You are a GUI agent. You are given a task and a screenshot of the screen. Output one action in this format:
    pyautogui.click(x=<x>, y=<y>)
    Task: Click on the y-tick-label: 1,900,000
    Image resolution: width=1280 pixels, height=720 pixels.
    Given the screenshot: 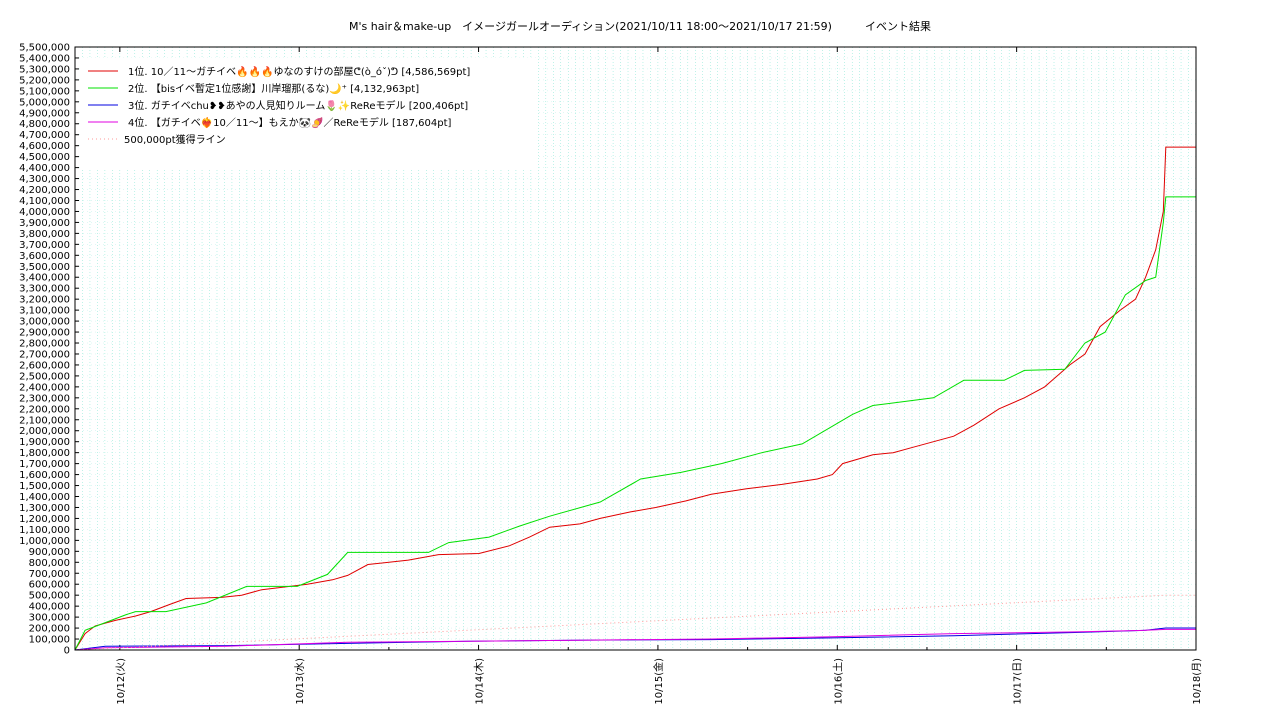 What is the action you would take?
    pyautogui.click(x=44, y=442)
    